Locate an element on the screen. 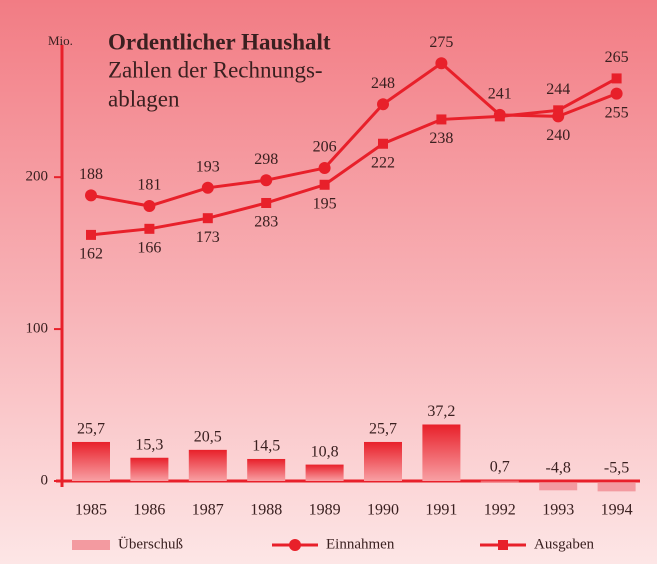 The width and height of the screenshot is (657, 564). x-tick-label: 1987 is located at coordinates (208, 510).